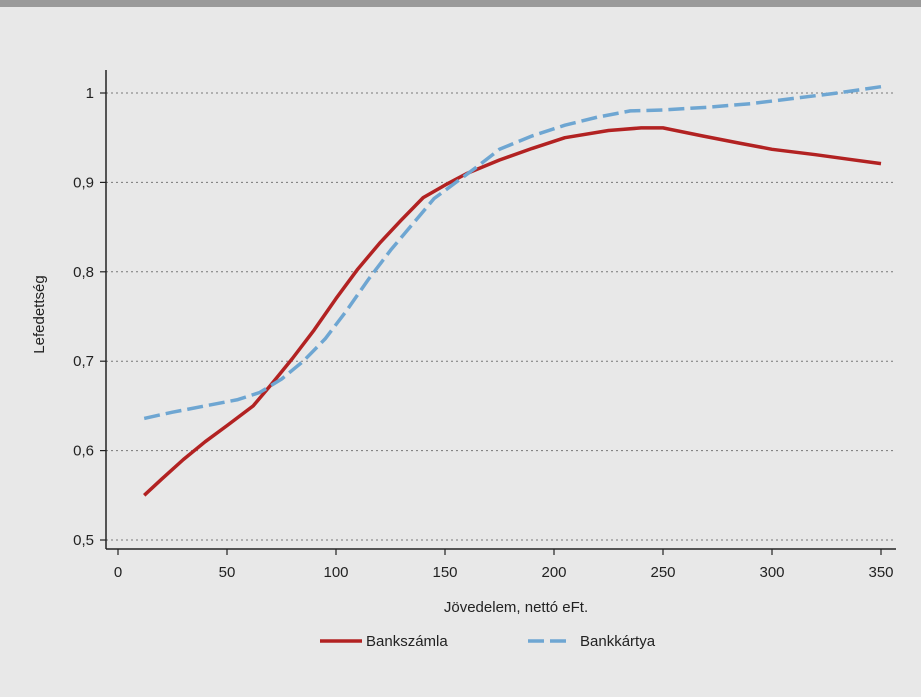  What do you see at coordinates (90, 93) in the screenshot?
I see `y-tick-label-5: 1` at bounding box center [90, 93].